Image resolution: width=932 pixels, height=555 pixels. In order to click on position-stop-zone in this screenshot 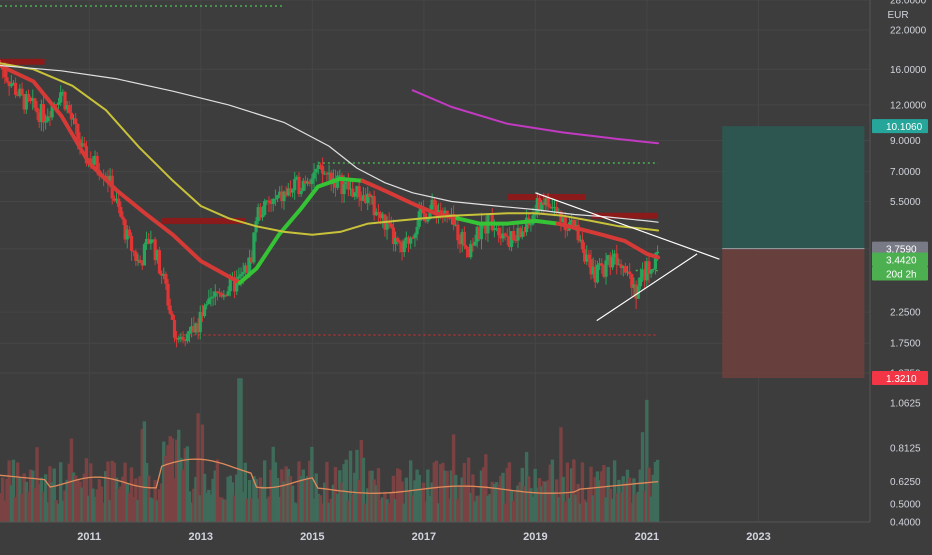, I will do `click(793, 313)`.